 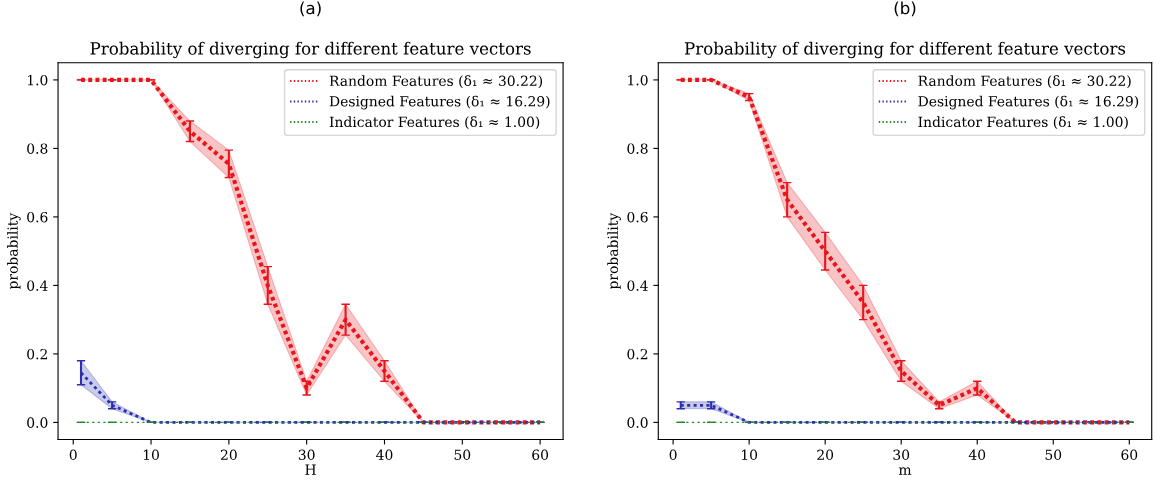 What do you see at coordinates (905, 9) in the screenshot?
I see `text: (b)` at bounding box center [905, 9].